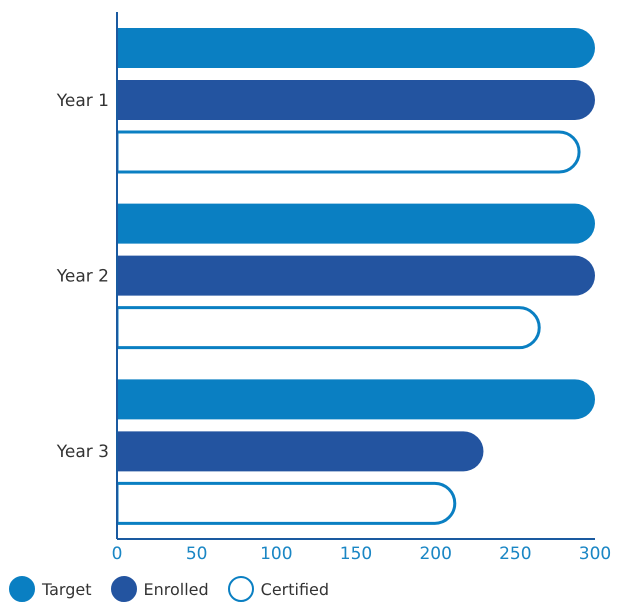  I want to click on x-tick-label: 250, so click(515, 554).